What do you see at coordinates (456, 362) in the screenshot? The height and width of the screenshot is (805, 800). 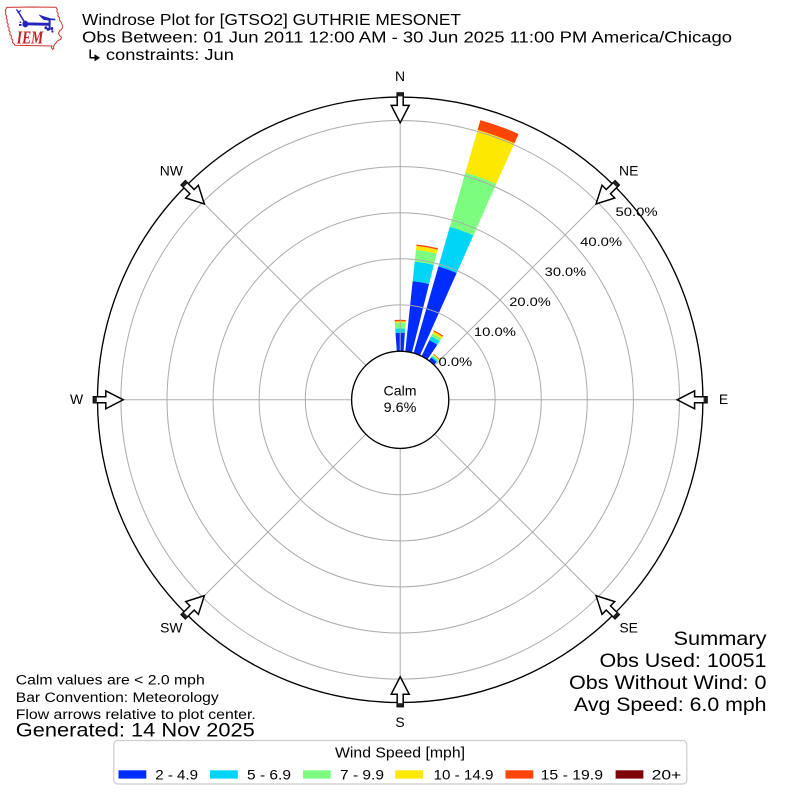 I see `svg-text: 0.0%` at bounding box center [456, 362].